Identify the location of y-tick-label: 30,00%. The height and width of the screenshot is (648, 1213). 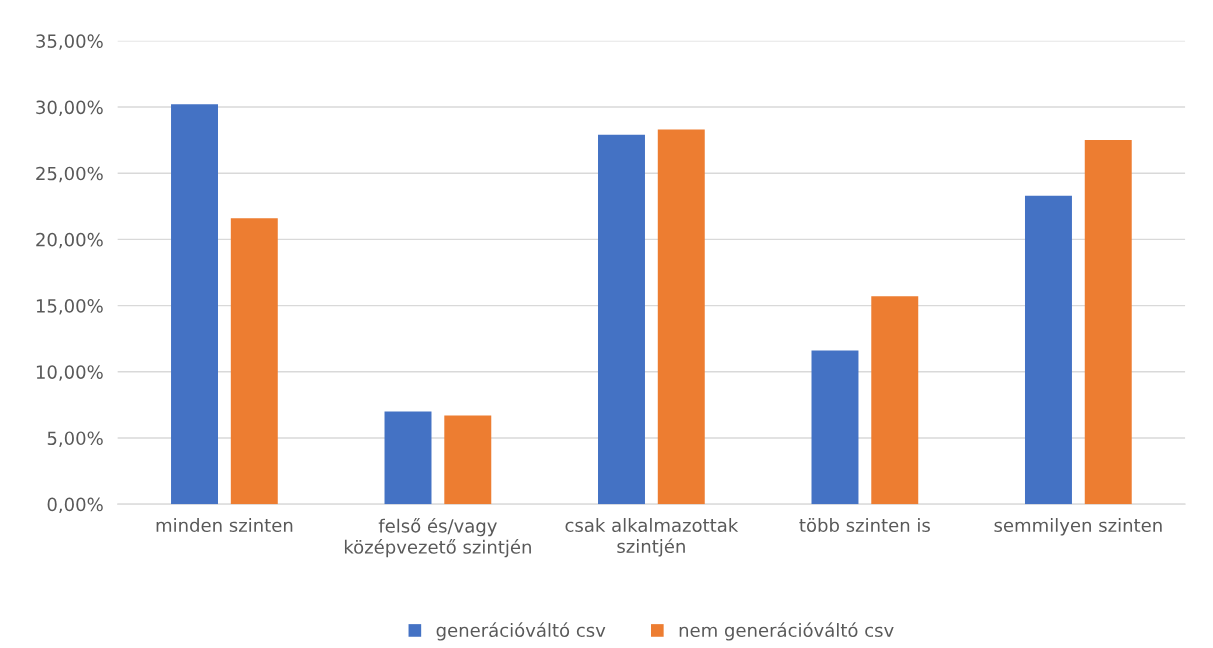
(69, 108).